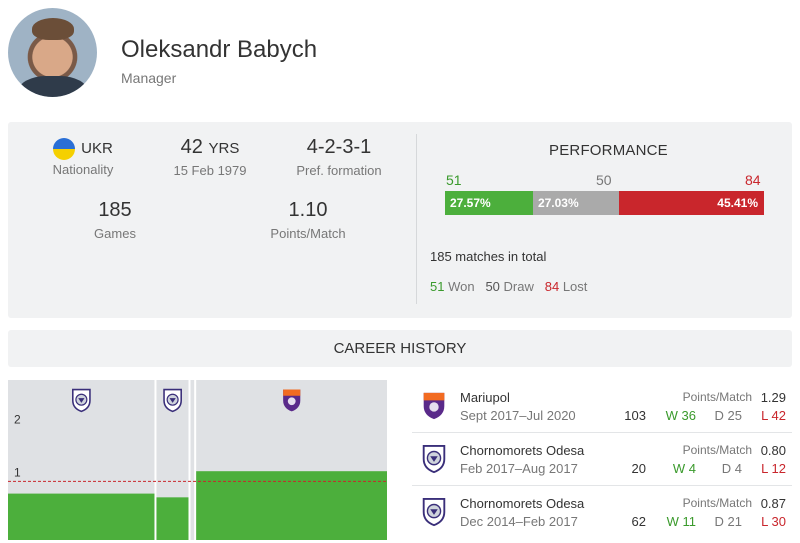 The width and height of the screenshot is (800, 543). What do you see at coordinates (308, 210) in the screenshot?
I see `ppm-value: 1.10` at bounding box center [308, 210].